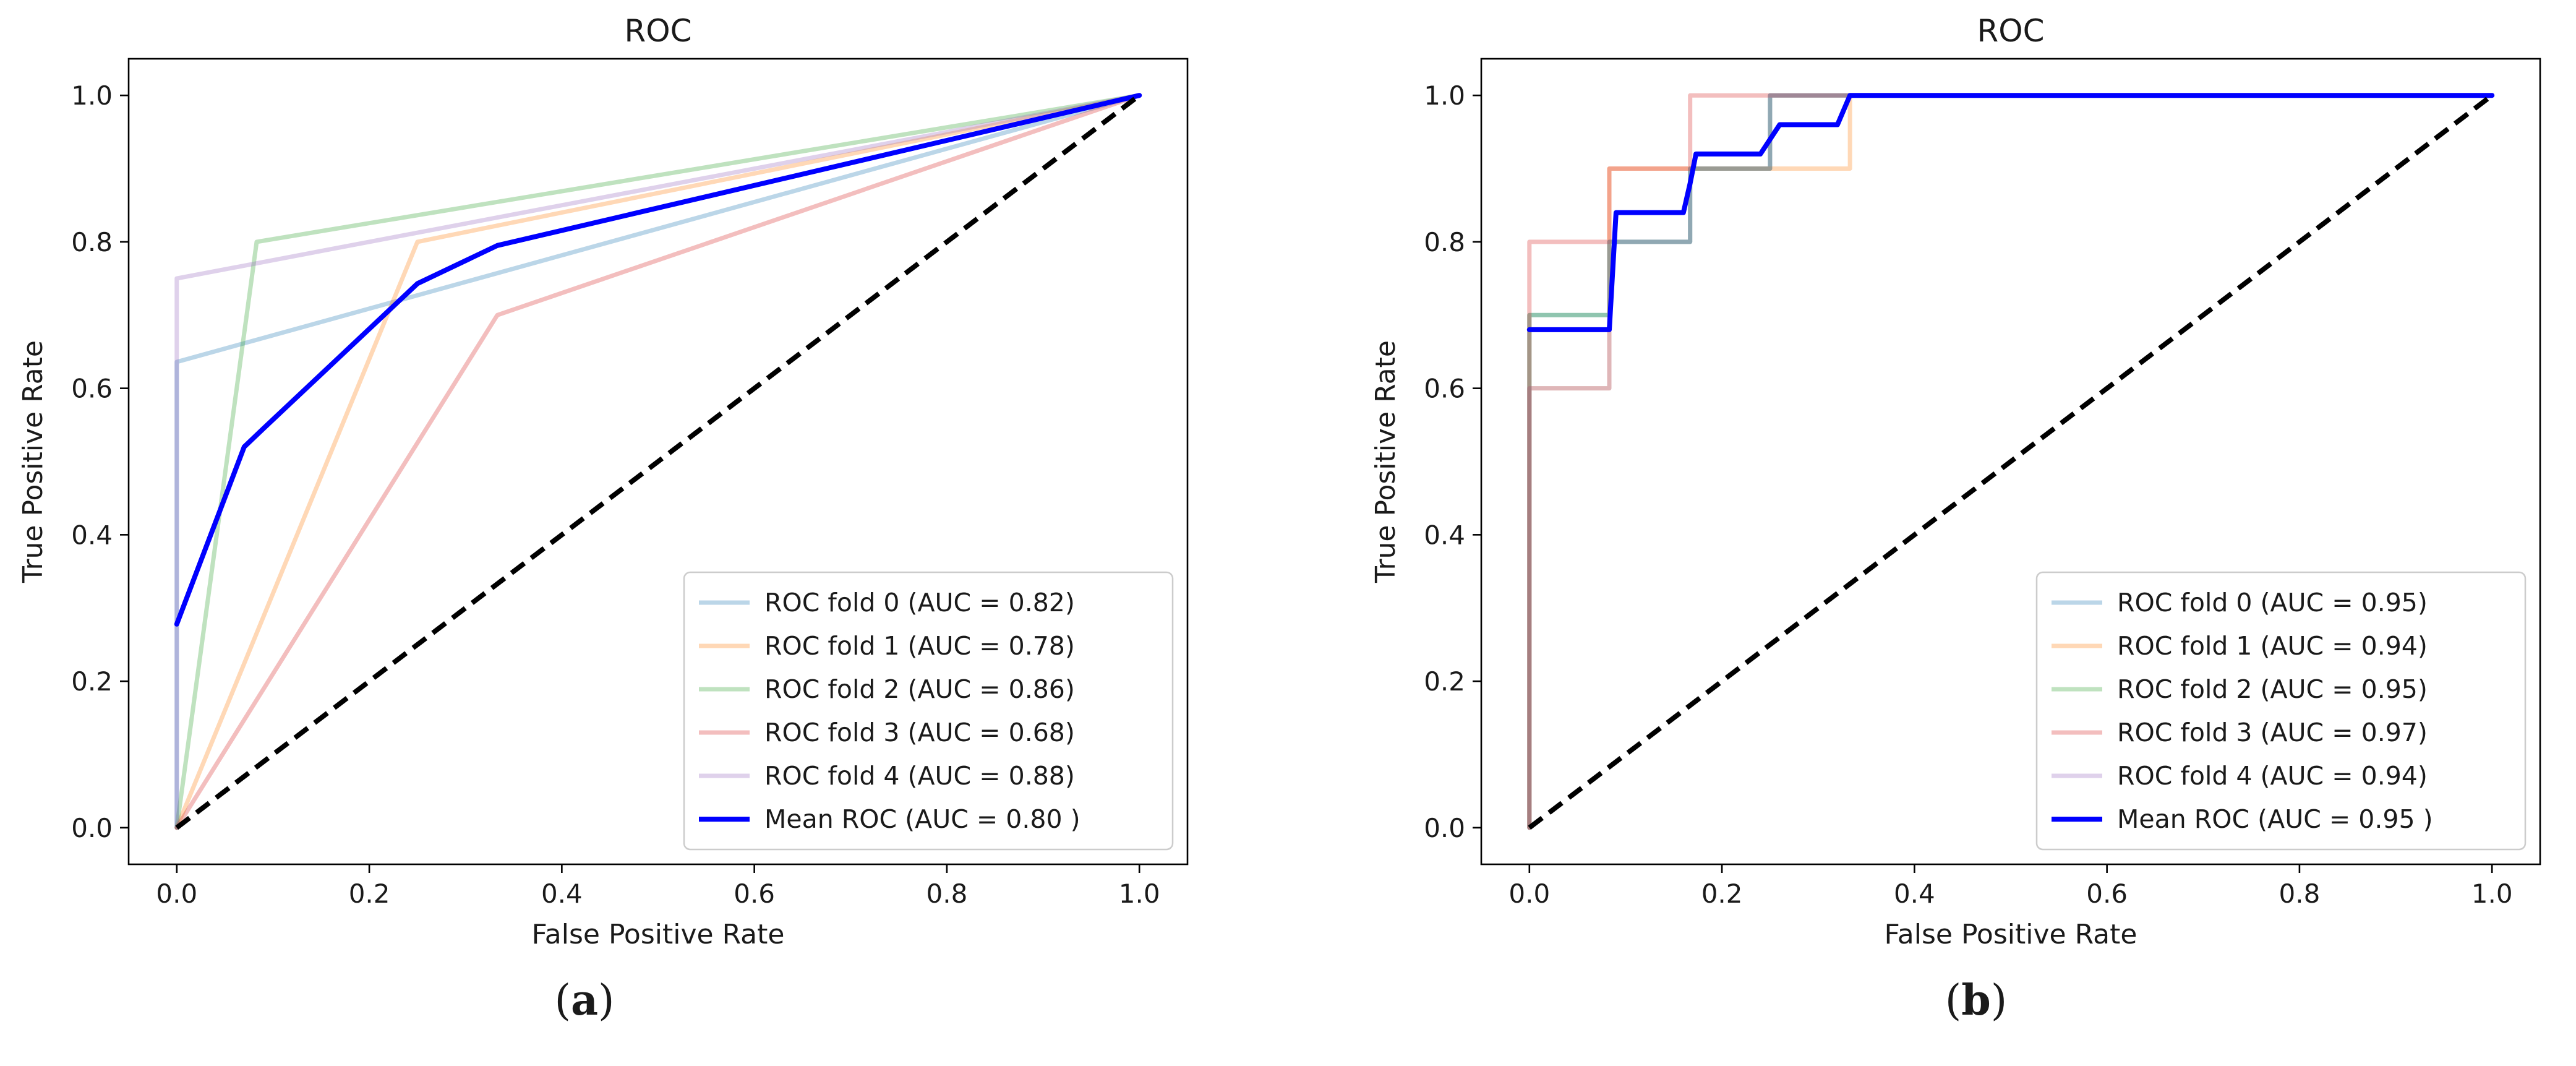  What do you see at coordinates (919, 689) in the screenshot?
I see `legend-entry: ROC fold 2 (AUC = 0.86)` at bounding box center [919, 689].